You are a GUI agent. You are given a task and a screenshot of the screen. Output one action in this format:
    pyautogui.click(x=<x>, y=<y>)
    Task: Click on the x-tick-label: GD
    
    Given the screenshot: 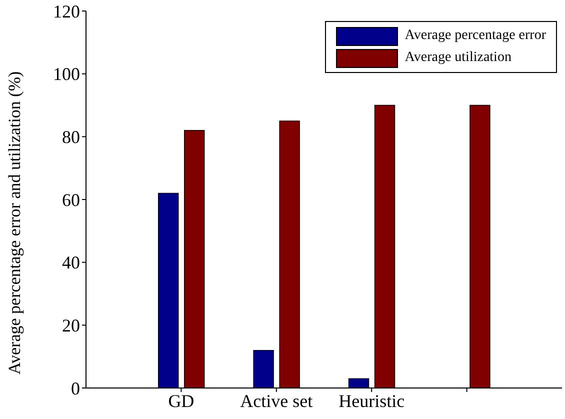 What is the action you would take?
    pyautogui.click(x=181, y=400)
    